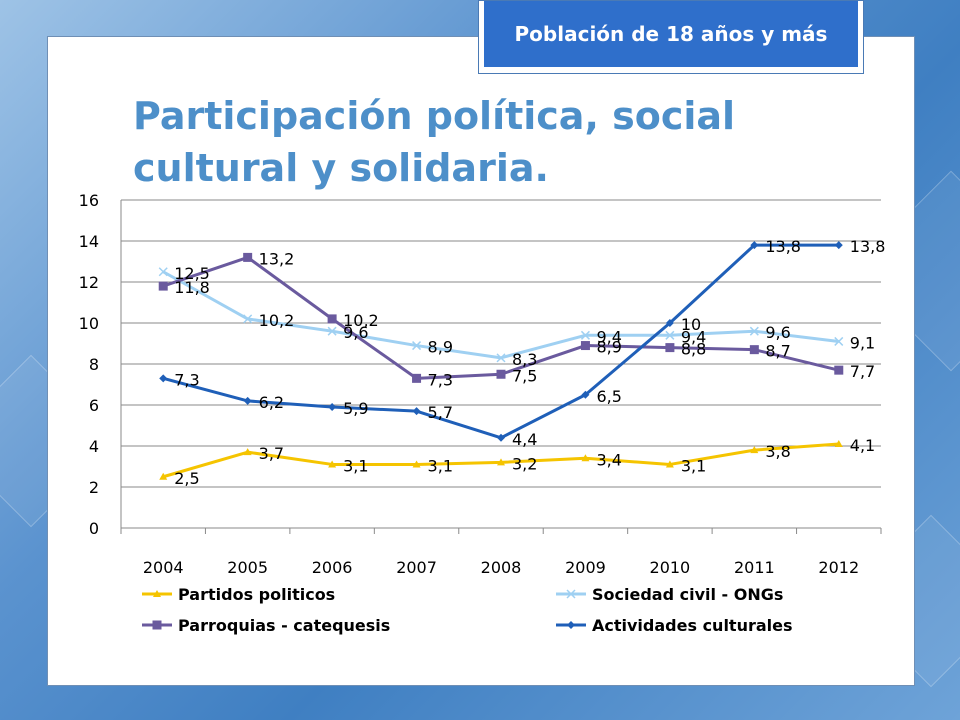  Describe the element at coordinates (608, 459) in the screenshot. I see `data-label: 3,4` at that location.